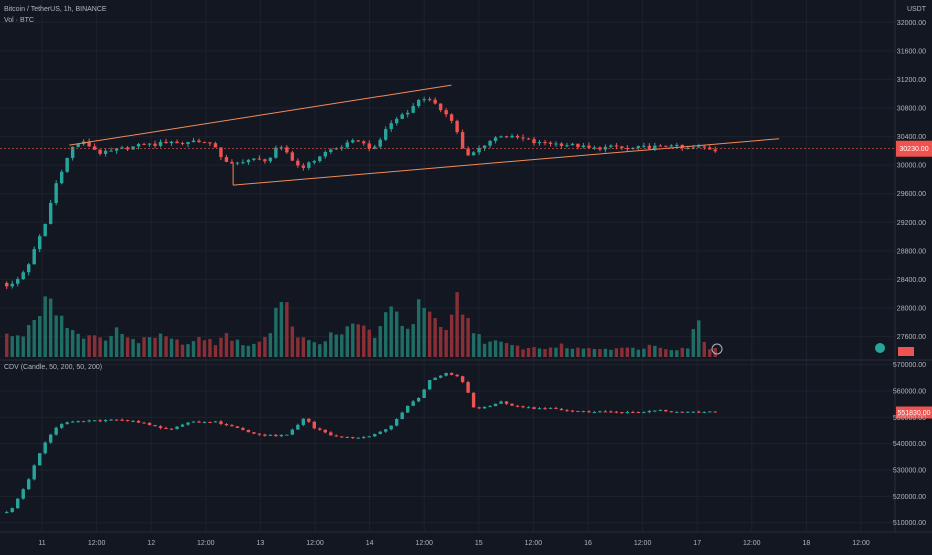  What do you see at coordinates (913, 413) in the screenshot?
I see `cdv-value-tag: 551830.00` at bounding box center [913, 413].